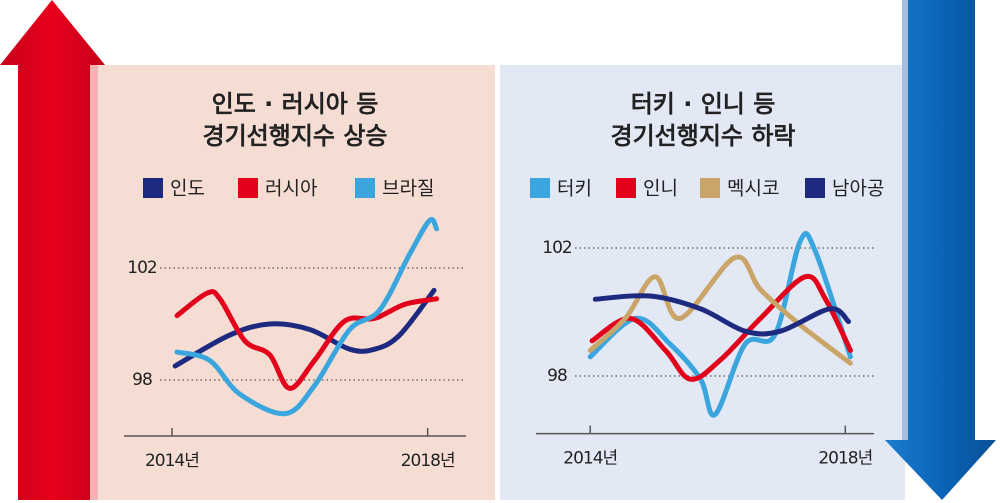 Image resolution: width=1000 pixels, height=503 pixels. What do you see at coordinates (187, 189) in the screenshot?
I see `legend-label: 인도` at bounding box center [187, 189].